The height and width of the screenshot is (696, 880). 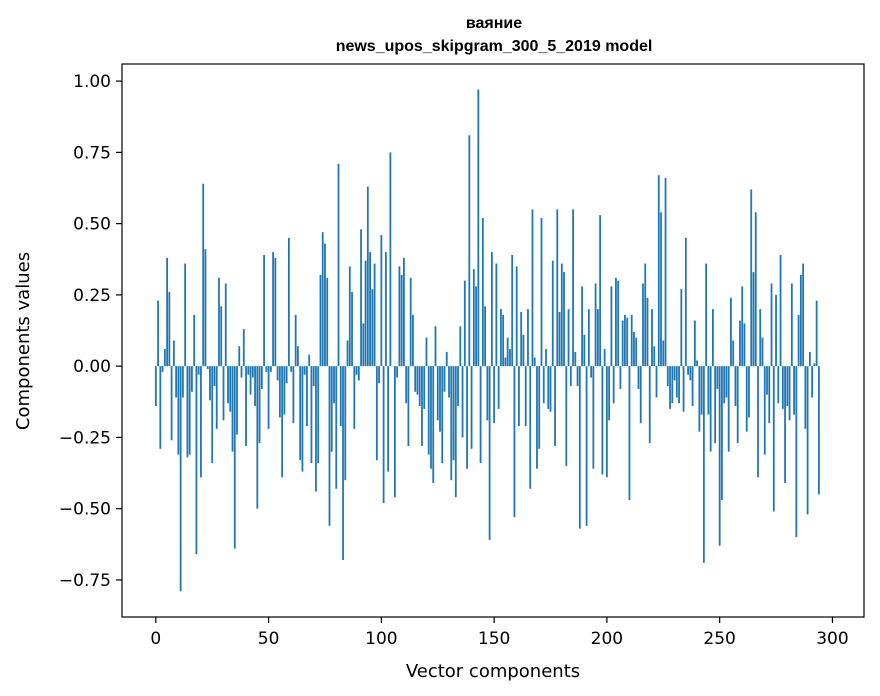 What do you see at coordinates (493, 671) in the screenshot?
I see `x-axis-label: Vector components` at bounding box center [493, 671].